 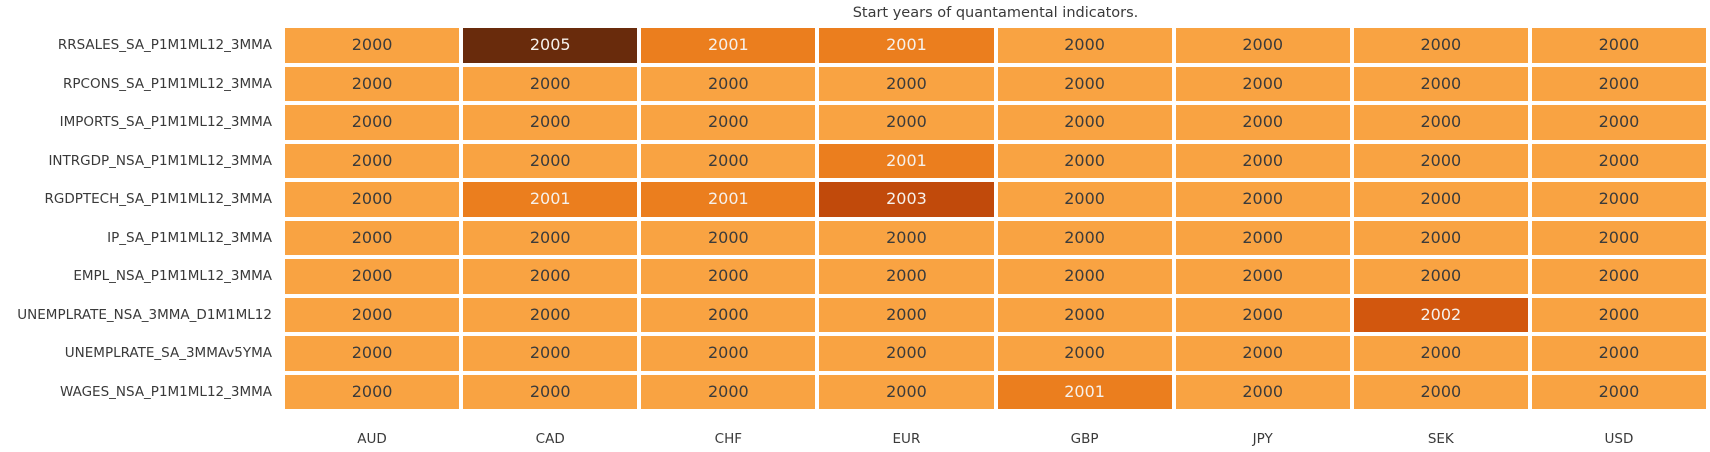 I want to click on row-label: IMPORTS_SA_P1M1ML12_3MMA, so click(x=165, y=122).